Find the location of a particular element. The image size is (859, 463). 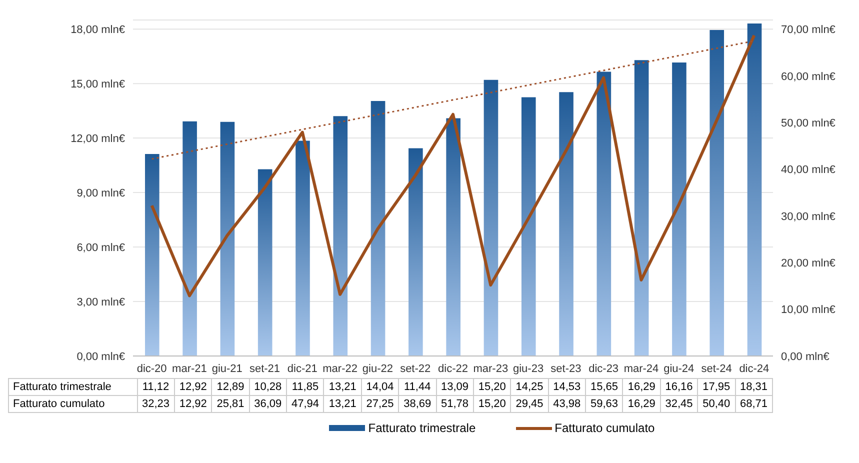

data-label: 10,28 is located at coordinates (268, 387).